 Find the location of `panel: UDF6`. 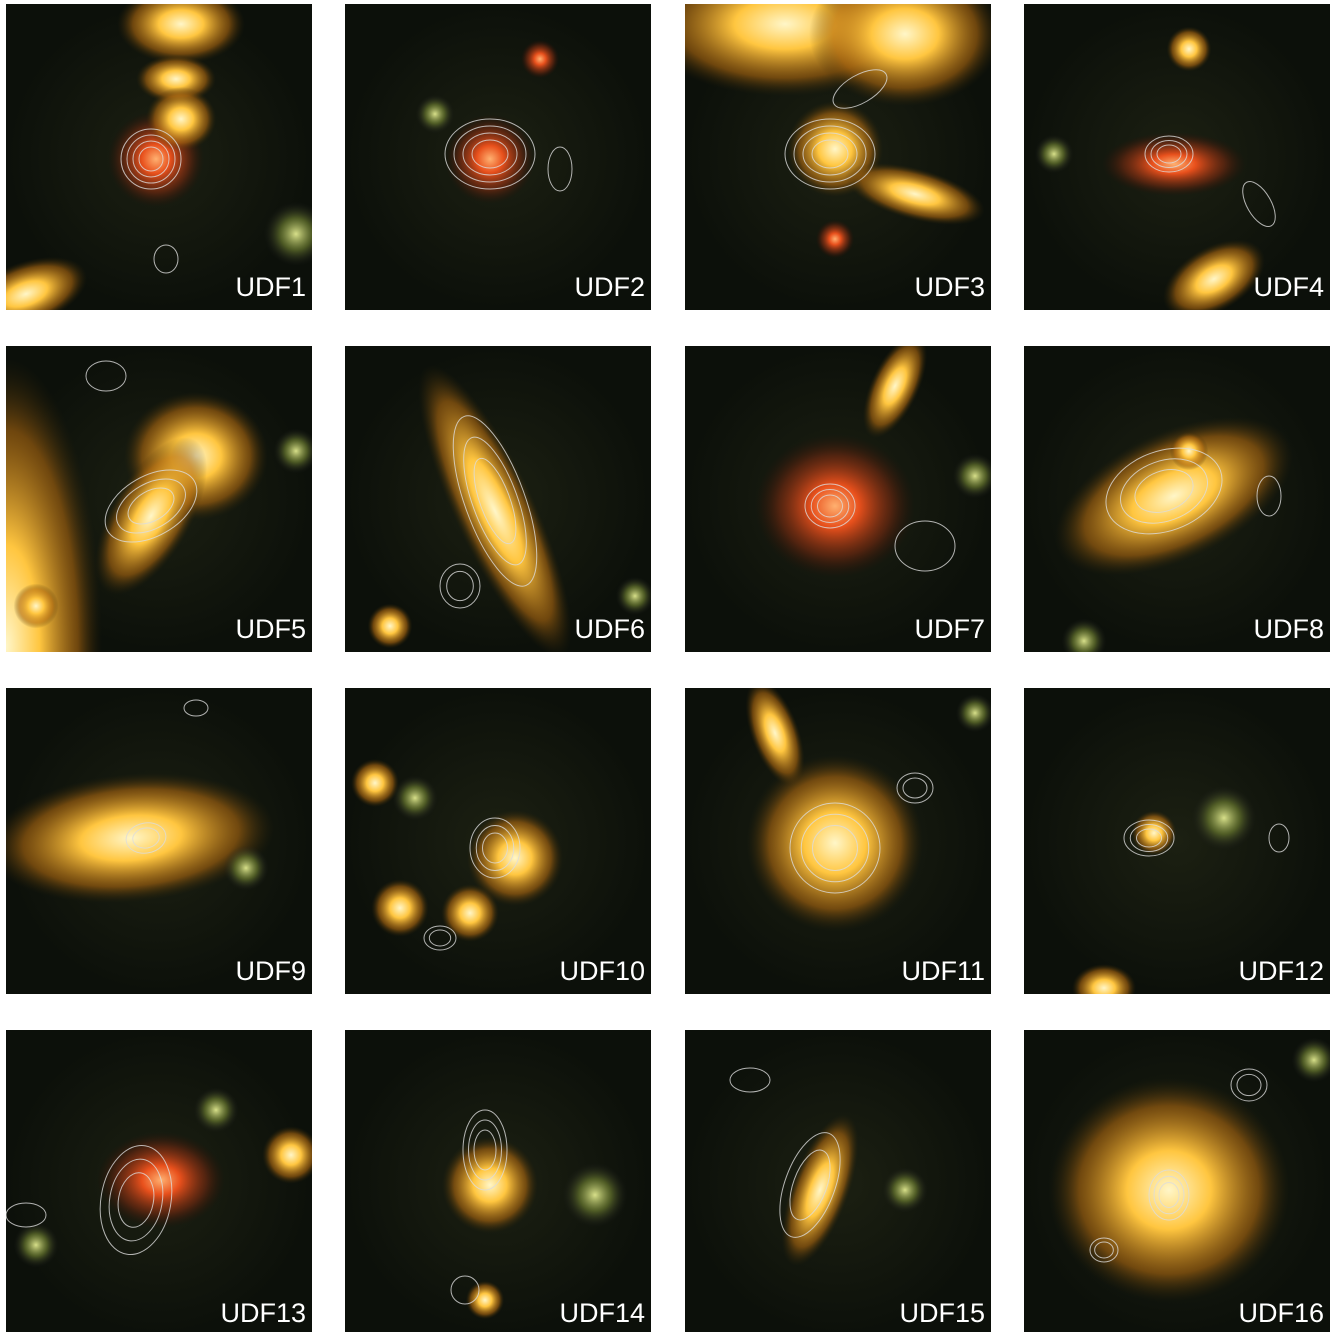

panel: UDF6 is located at coordinates (498, 499).